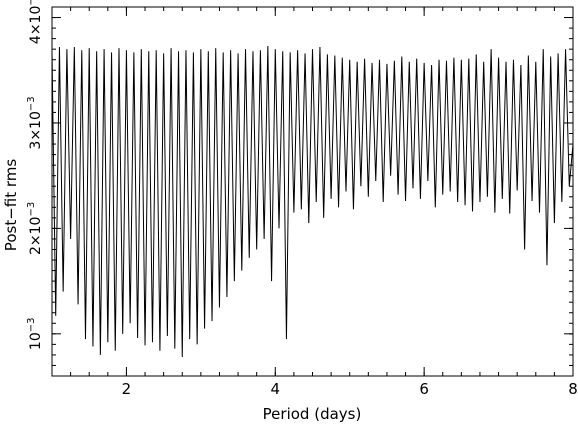 This screenshot has height=424, width=578. I want to click on y-tick-labels: 10−3 2×10−3 3×10−3 4×10−3, so click(35, 175).